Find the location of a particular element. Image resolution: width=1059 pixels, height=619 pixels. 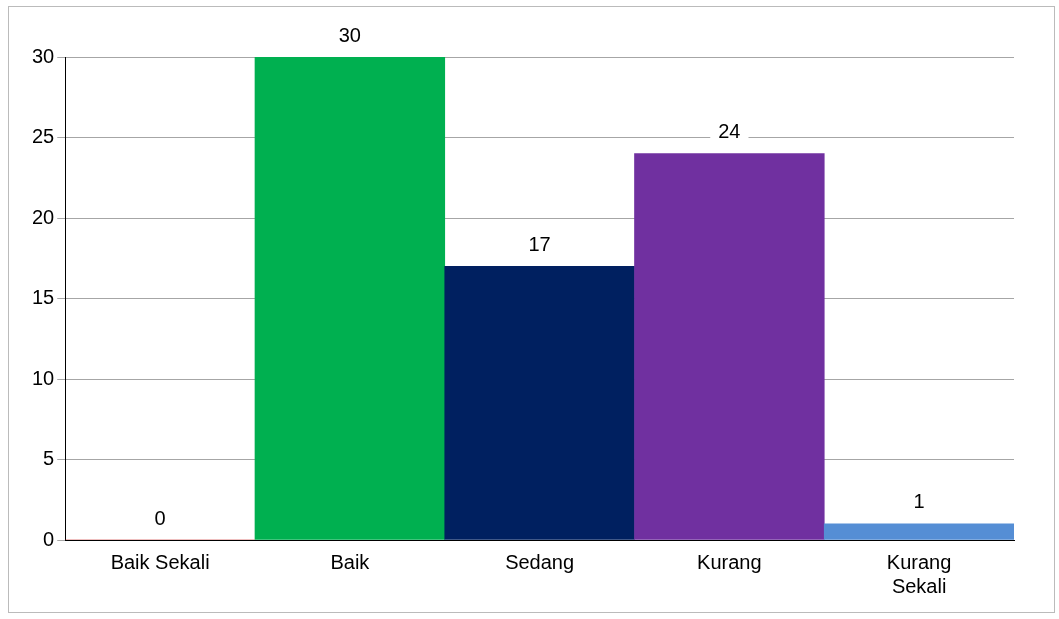

y-tick-label: 30 is located at coordinates (43, 55).